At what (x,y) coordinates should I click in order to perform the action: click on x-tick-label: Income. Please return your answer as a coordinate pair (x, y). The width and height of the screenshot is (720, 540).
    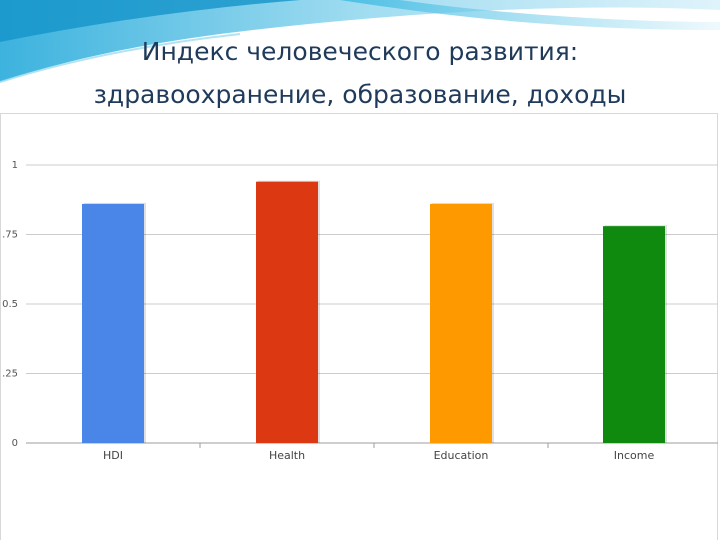
    Looking at the image, I should click on (634, 455).